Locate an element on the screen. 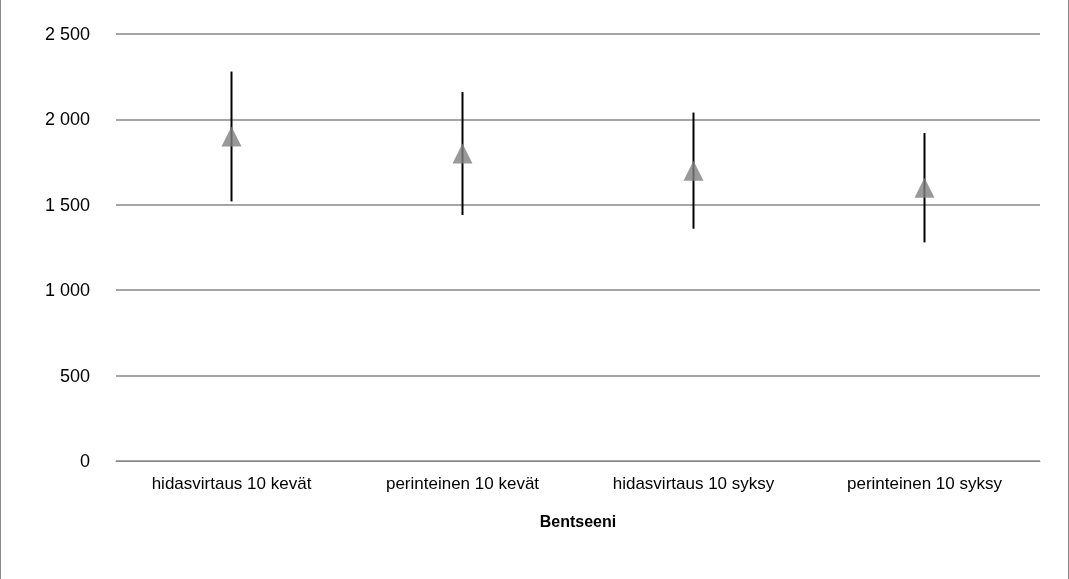 The width and height of the screenshot is (1069, 579). y-tick-label: 0 is located at coordinates (84, 461).